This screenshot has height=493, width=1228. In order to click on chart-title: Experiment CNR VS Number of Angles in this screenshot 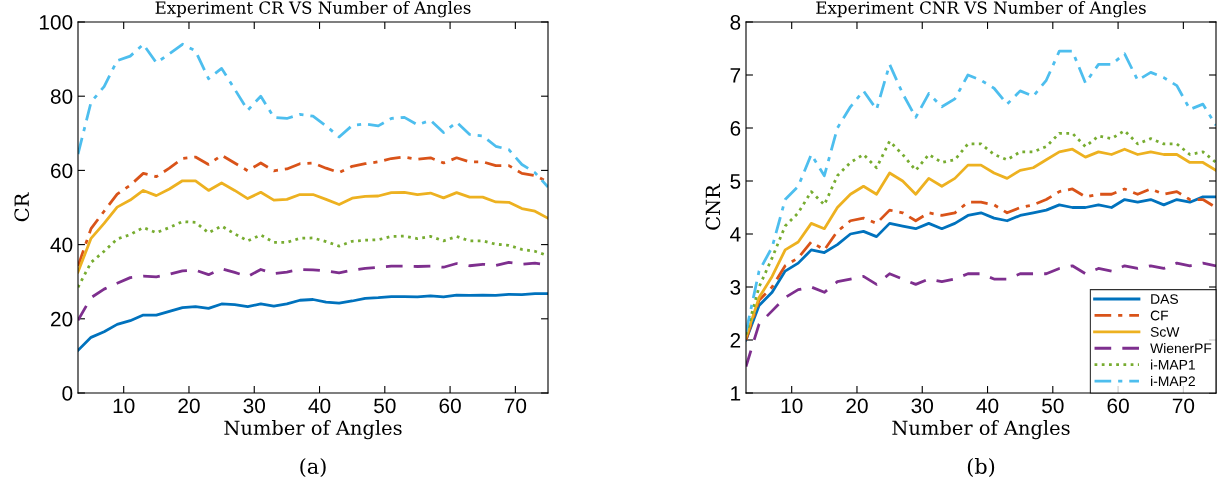, I will do `click(981, 9)`.